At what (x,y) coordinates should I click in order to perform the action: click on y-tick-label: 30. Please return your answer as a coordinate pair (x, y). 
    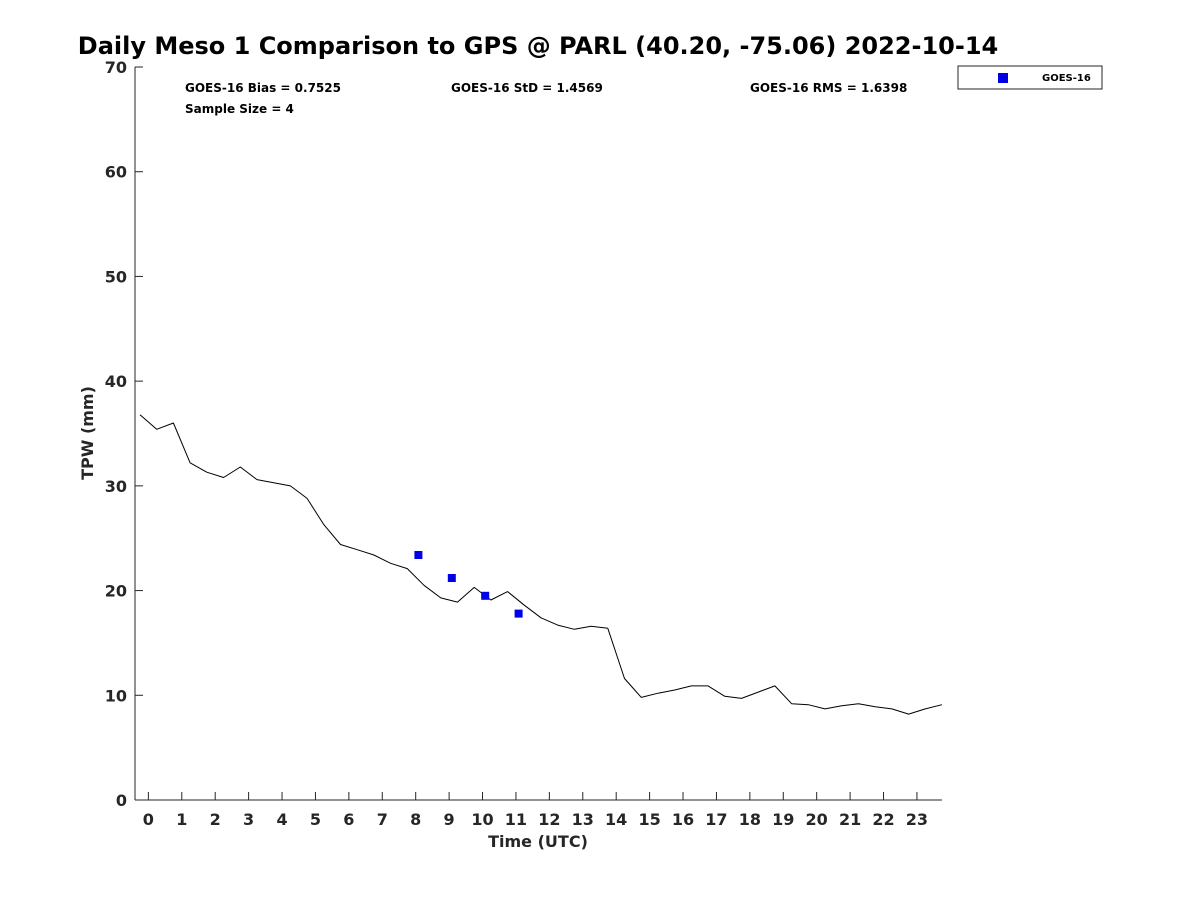
    Looking at the image, I should click on (116, 486).